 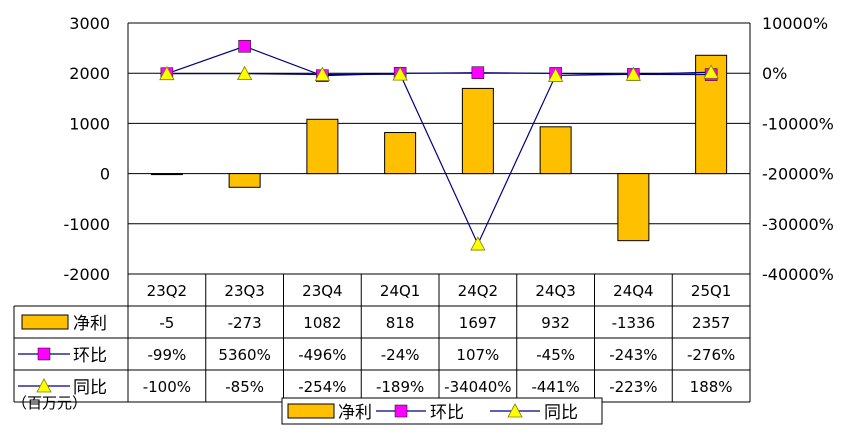 I want to click on table-value: -273, so click(x=245, y=323).